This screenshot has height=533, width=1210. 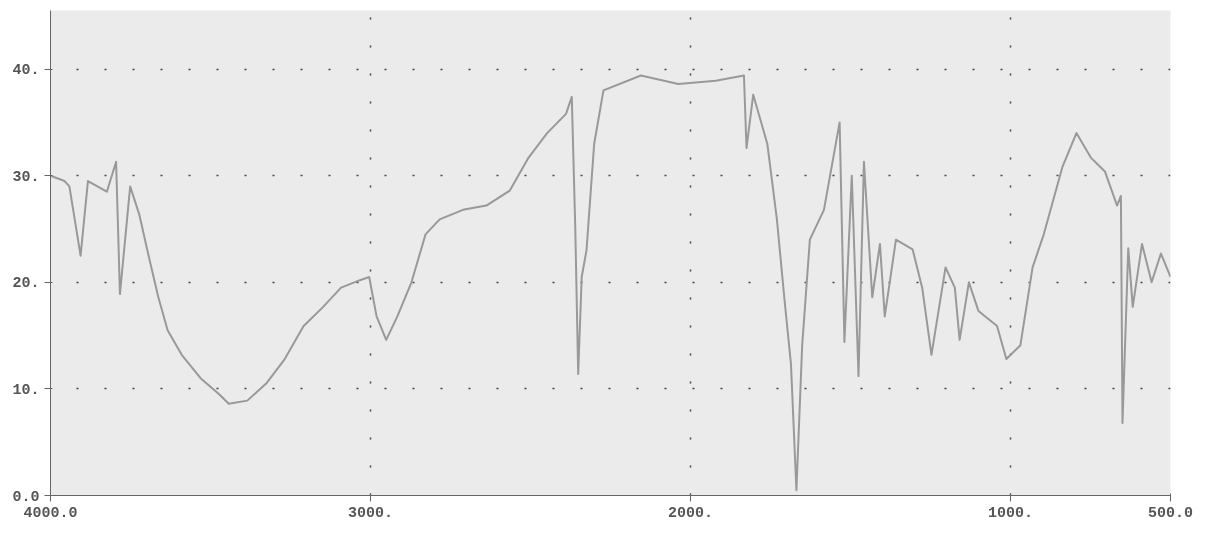 What do you see at coordinates (1011, 513) in the screenshot?
I see `x-tick-label: 1000.` at bounding box center [1011, 513].